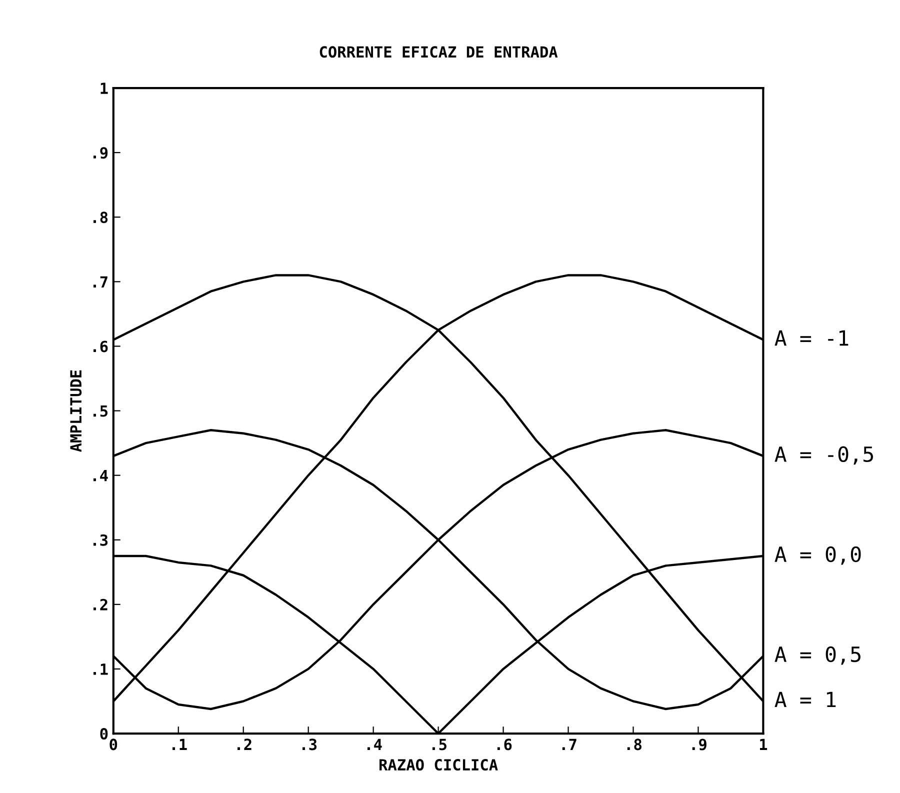 The height and width of the screenshot is (793, 900). What do you see at coordinates (309, 744) in the screenshot?
I see `x-tick-label: .3` at bounding box center [309, 744].